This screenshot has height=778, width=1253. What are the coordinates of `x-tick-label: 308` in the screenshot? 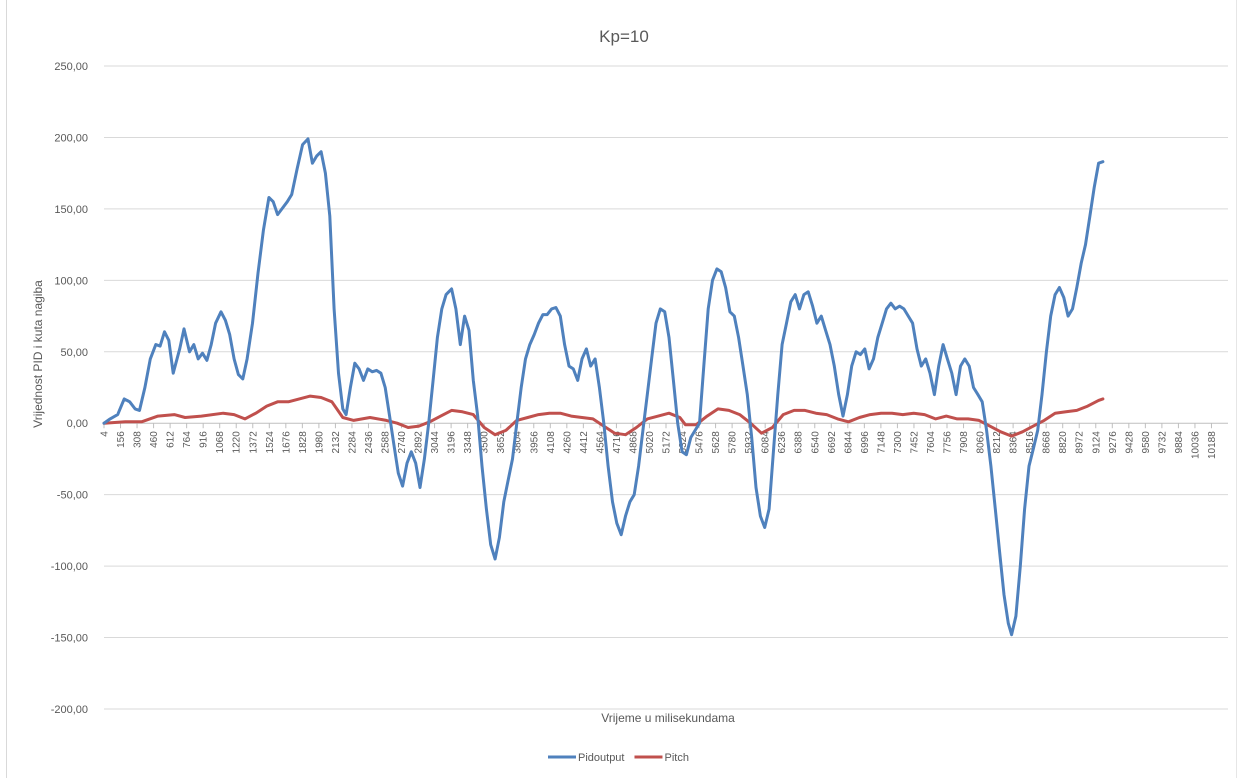 It's located at (138, 439).